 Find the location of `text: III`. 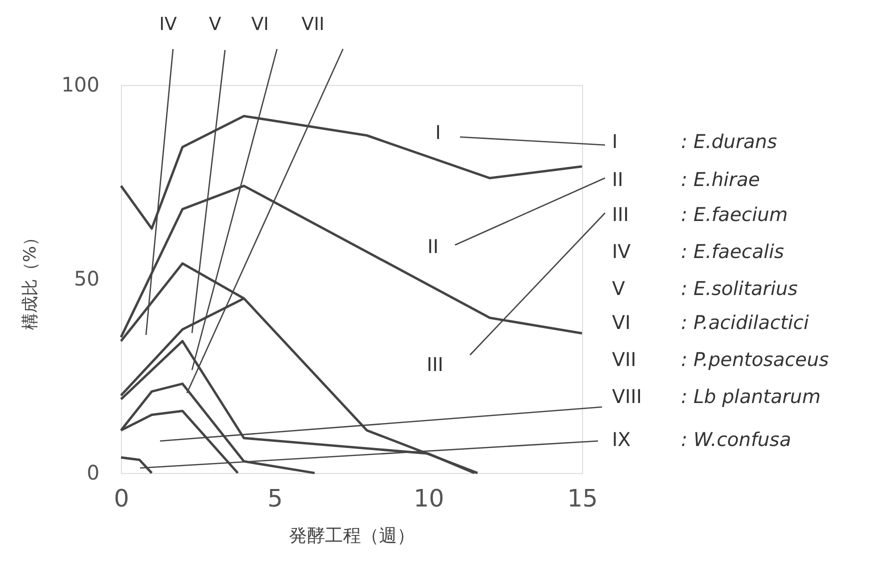

text: III is located at coordinates (620, 215).